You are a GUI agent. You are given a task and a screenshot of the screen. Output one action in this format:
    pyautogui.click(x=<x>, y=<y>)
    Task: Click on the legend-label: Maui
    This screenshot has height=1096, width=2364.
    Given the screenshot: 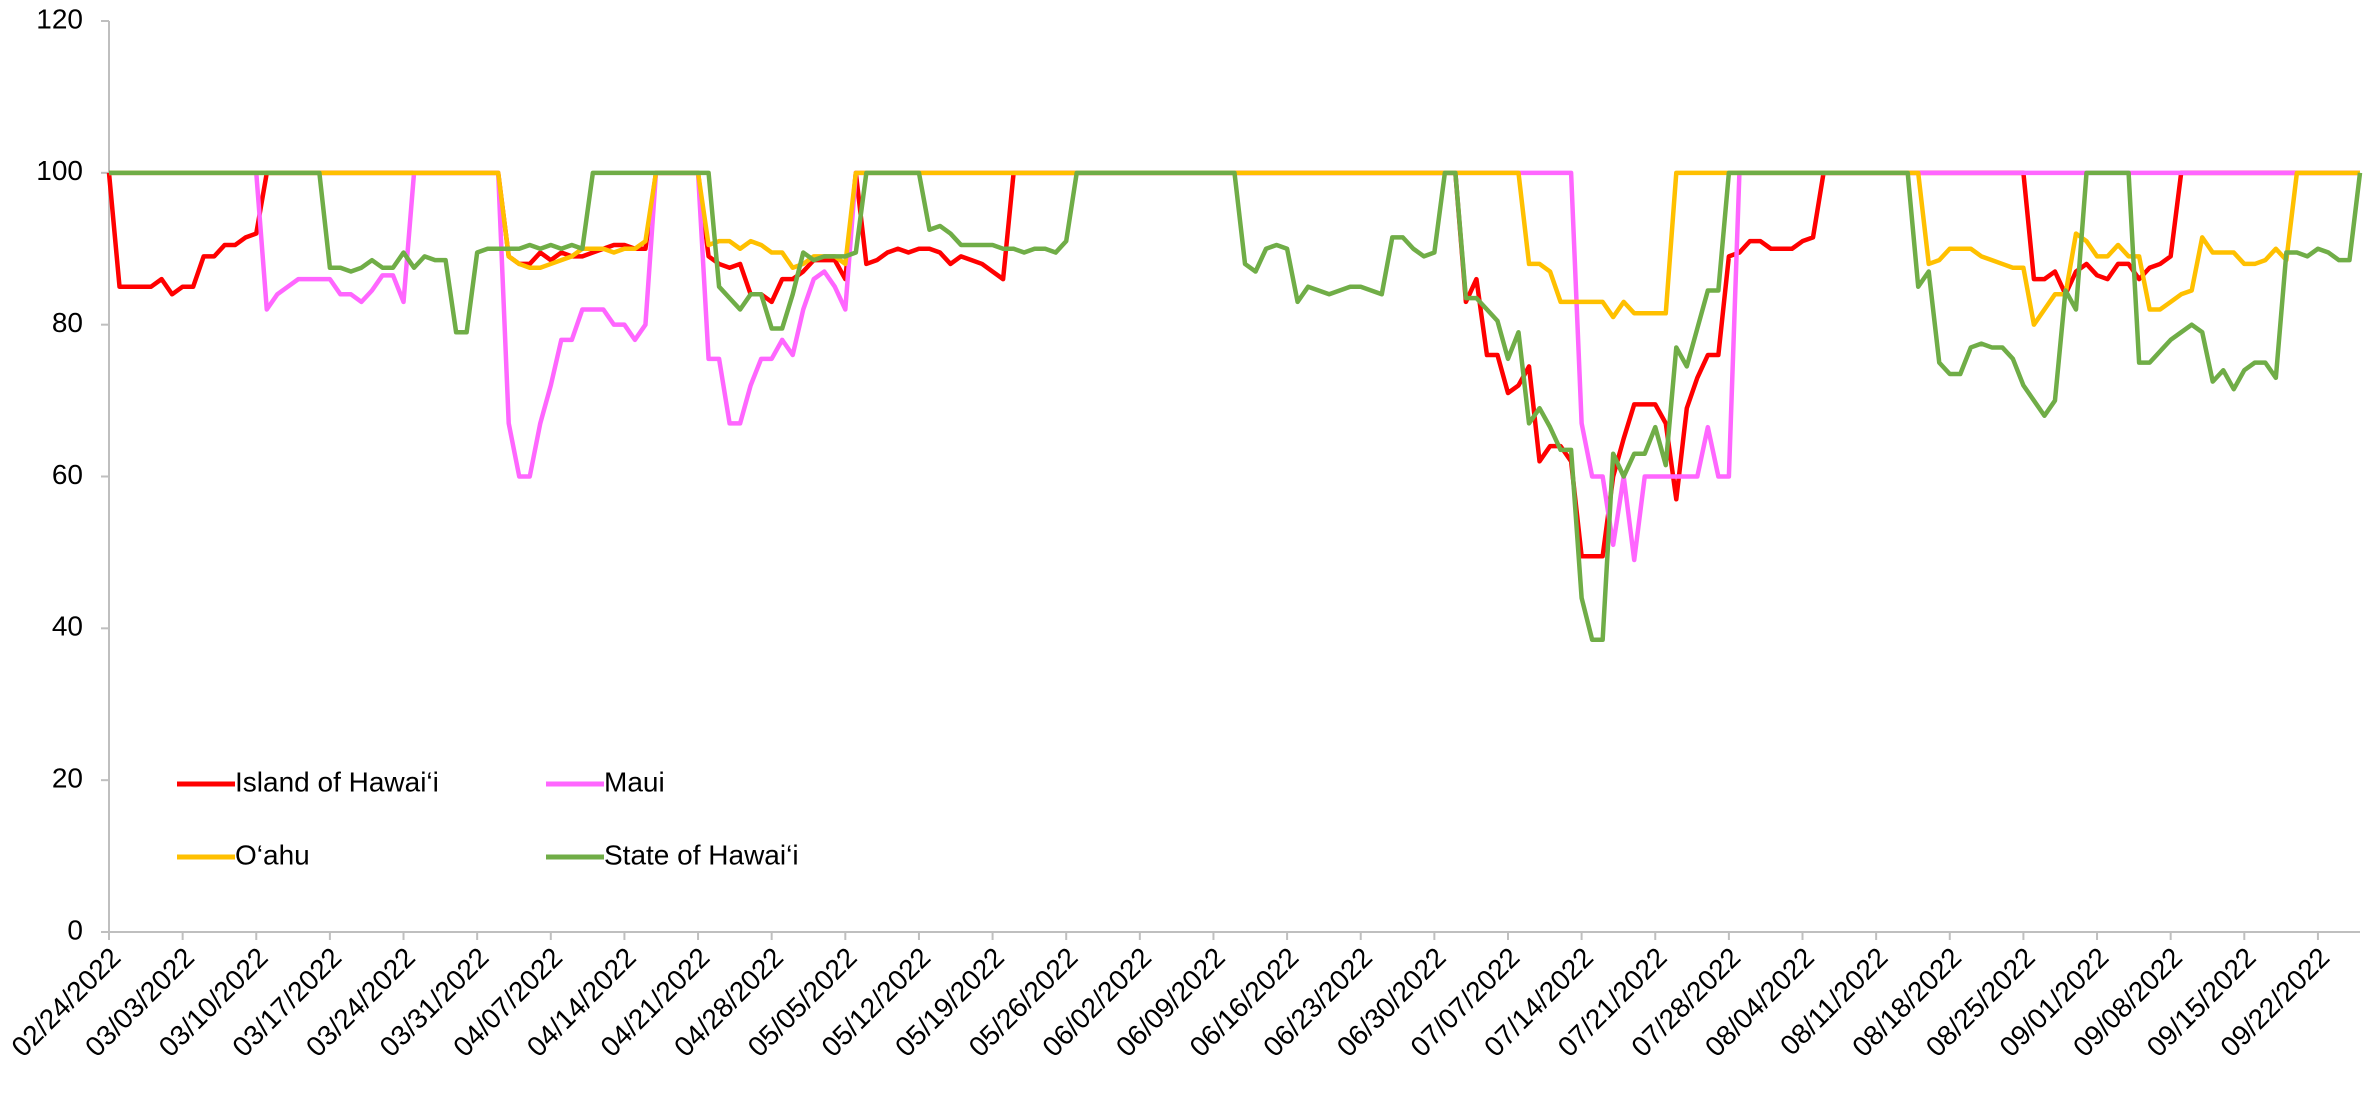 What is the action you would take?
    pyautogui.click(x=634, y=781)
    